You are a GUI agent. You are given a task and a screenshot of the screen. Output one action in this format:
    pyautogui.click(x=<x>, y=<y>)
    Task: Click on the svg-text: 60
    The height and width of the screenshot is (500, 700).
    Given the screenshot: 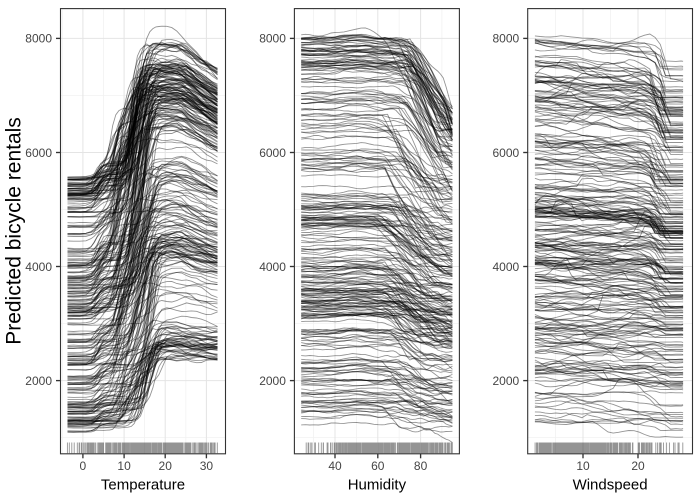 What is the action you would take?
    pyautogui.click(x=378, y=466)
    